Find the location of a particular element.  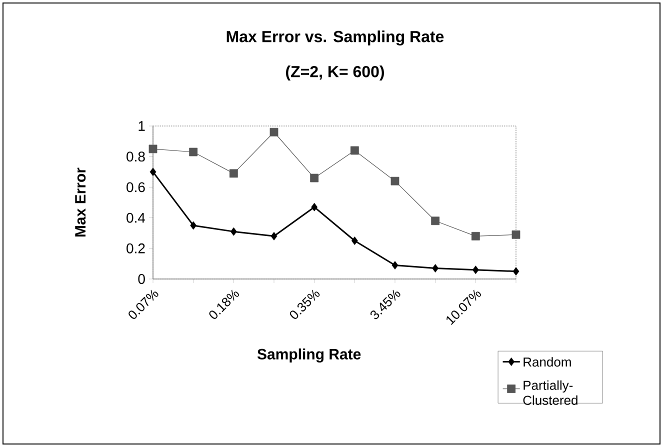

y-tick-label: 1 is located at coordinates (141, 126).